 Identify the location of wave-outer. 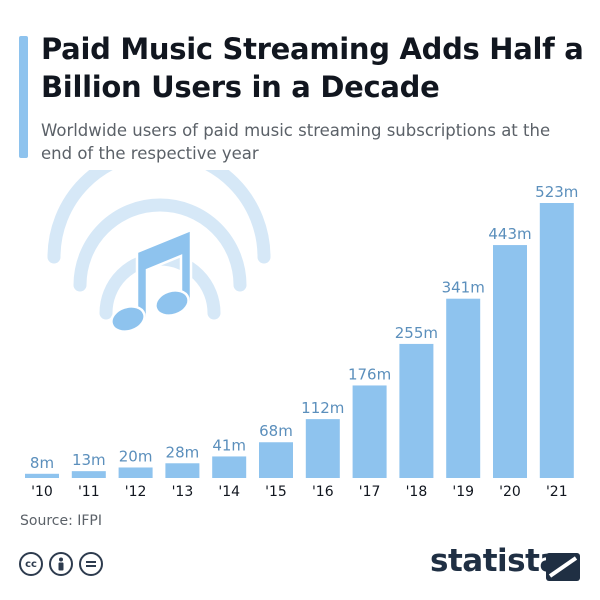
(159, 217).